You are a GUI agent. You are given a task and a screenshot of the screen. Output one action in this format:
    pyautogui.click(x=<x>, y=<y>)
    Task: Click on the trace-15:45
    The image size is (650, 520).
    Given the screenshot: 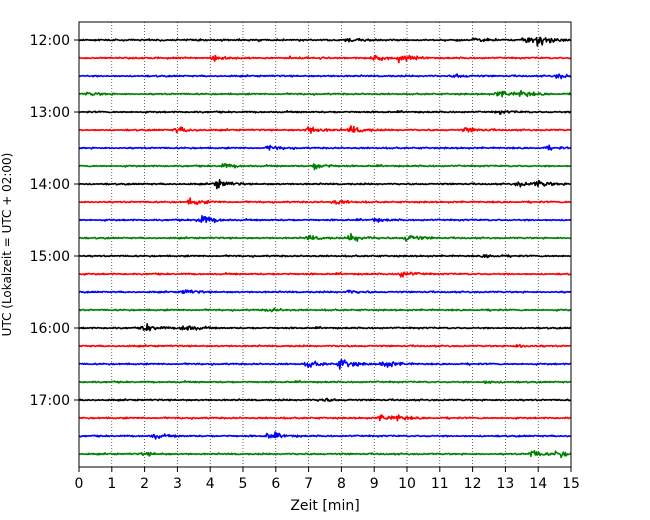 What is the action you would take?
    pyautogui.click(x=325, y=310)
    